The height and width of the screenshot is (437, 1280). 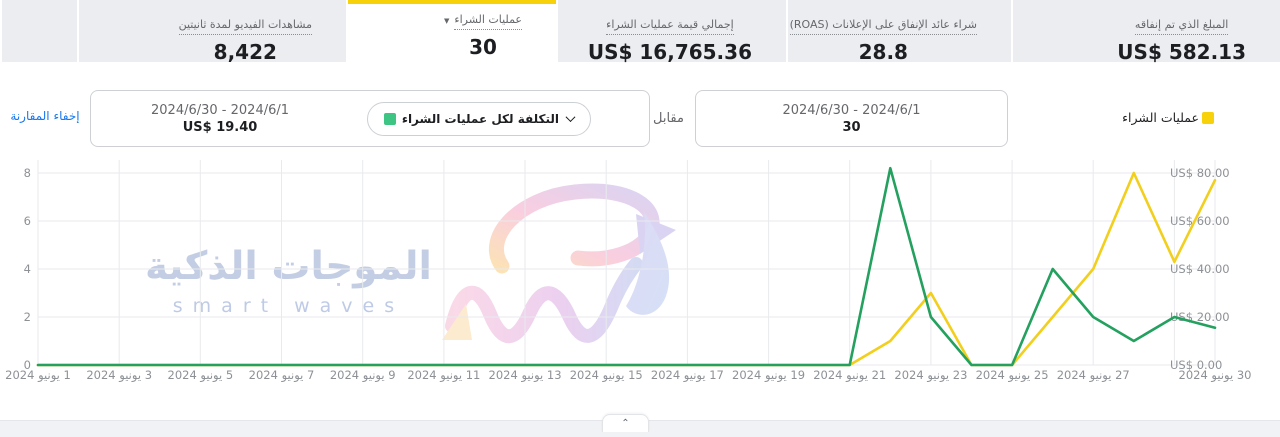 What do you see at coordinates (245, 26) in the screenshot?
I see `metric-label: مشاهدات الفيديو لمدة ثانيتين` at bounding box center [245, 26].